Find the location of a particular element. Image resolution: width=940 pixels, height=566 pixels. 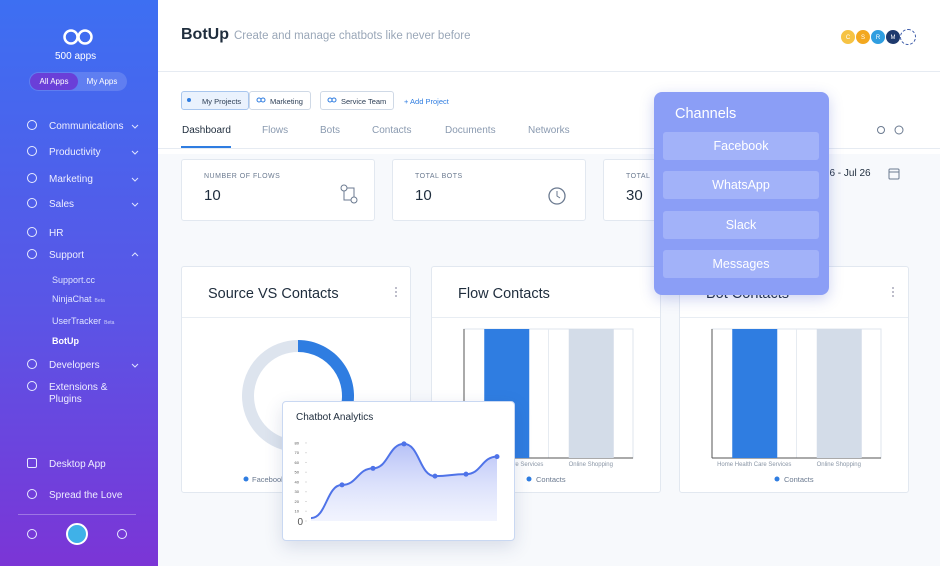

nav-item: Communications is located at coordinates (86, 126).